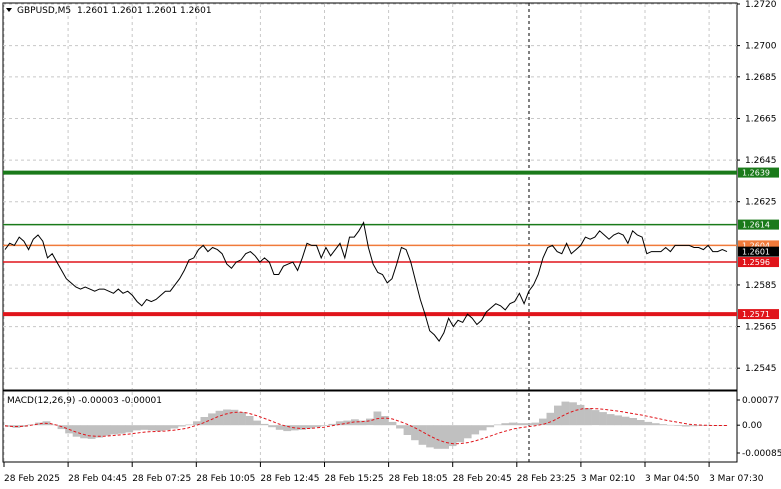 This screenshot has height=489, width=781. Describe the element at coordinates (758, 224) in the screenshot. I see `level-tag-1.2614` at that location.